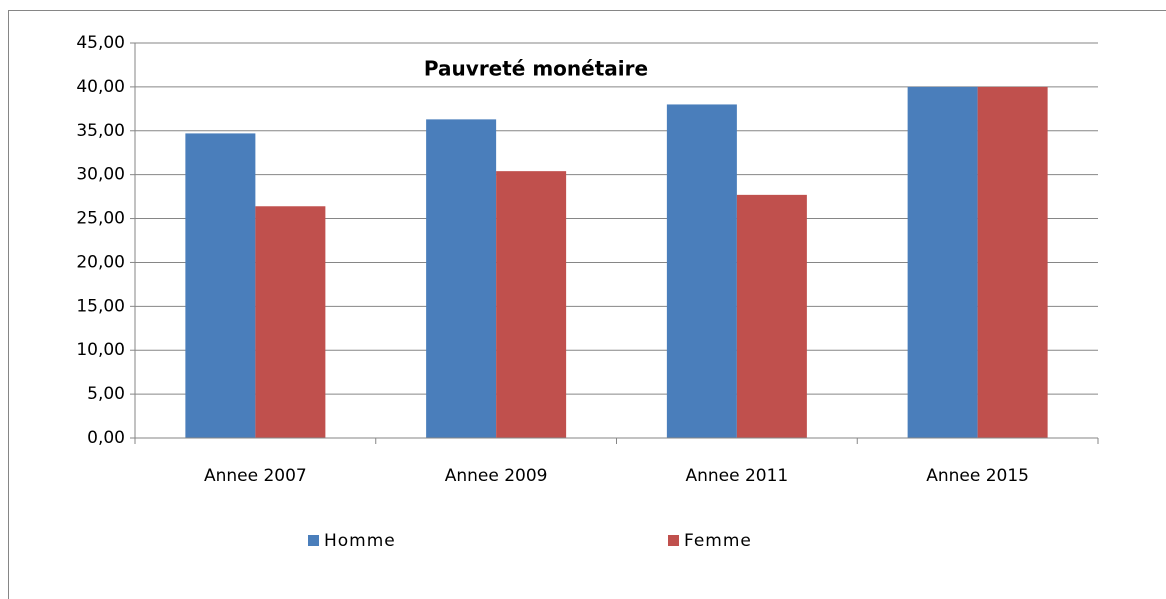  Describe the element at coordinates (718, 541) in the screenshot. I see `legend-label: Femme` at that location.